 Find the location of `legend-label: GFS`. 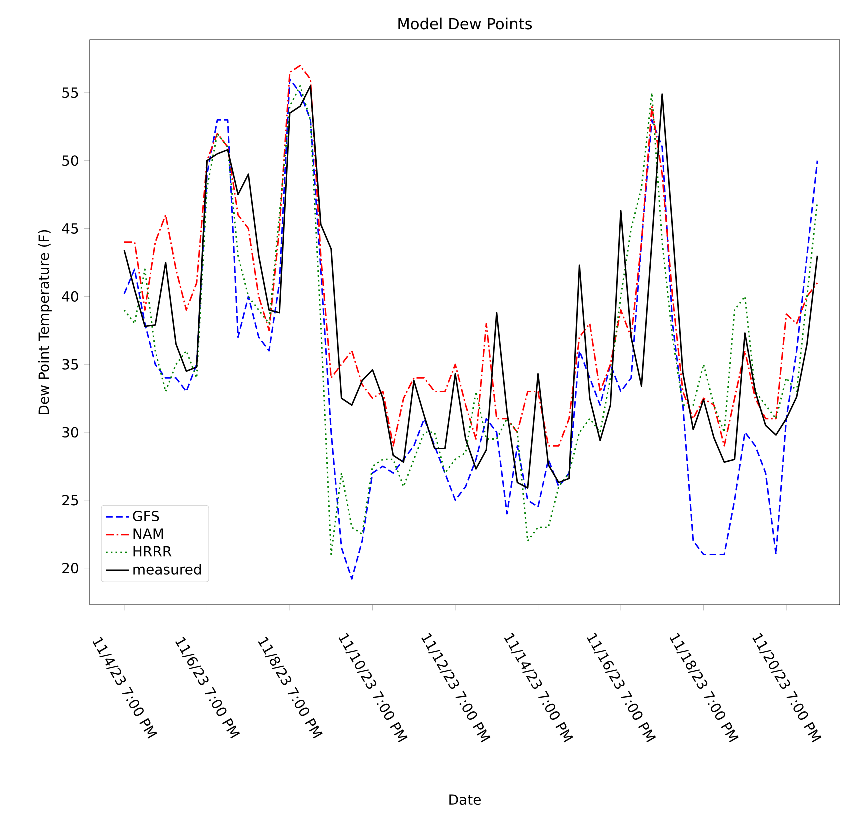

legend-label: GFS is located at coordinates (146, 516).